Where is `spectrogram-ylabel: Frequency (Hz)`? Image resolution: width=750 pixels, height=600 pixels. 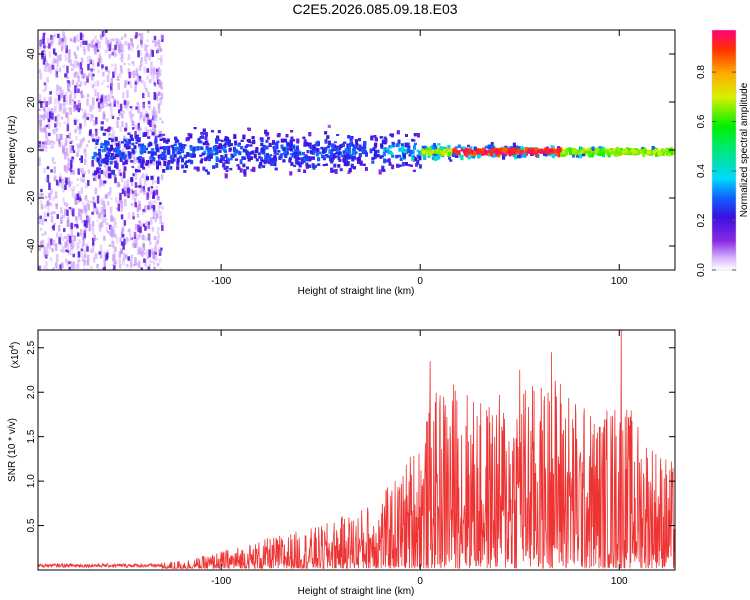
spectrogram-ylabel: Frequency (Hz) is located at coordinates (12, 150).